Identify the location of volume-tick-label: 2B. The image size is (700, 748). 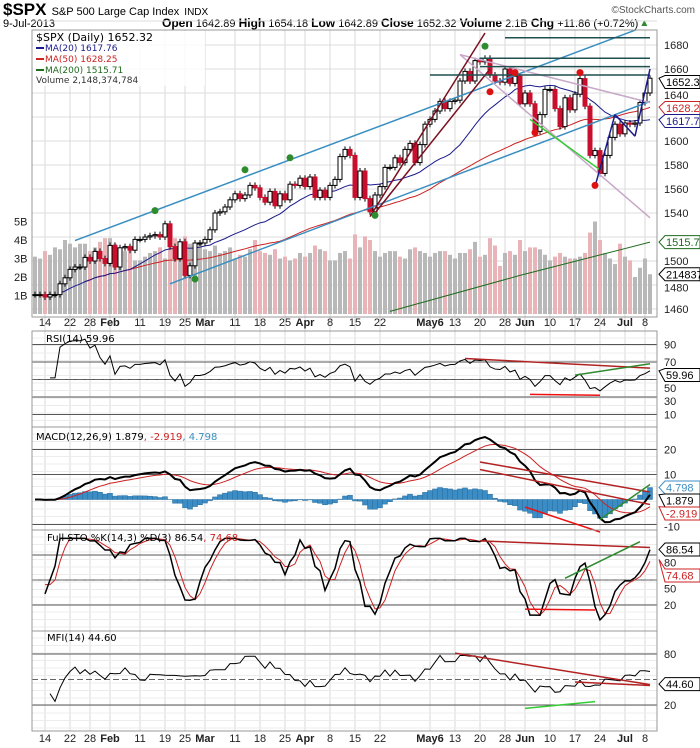
(20, 278).